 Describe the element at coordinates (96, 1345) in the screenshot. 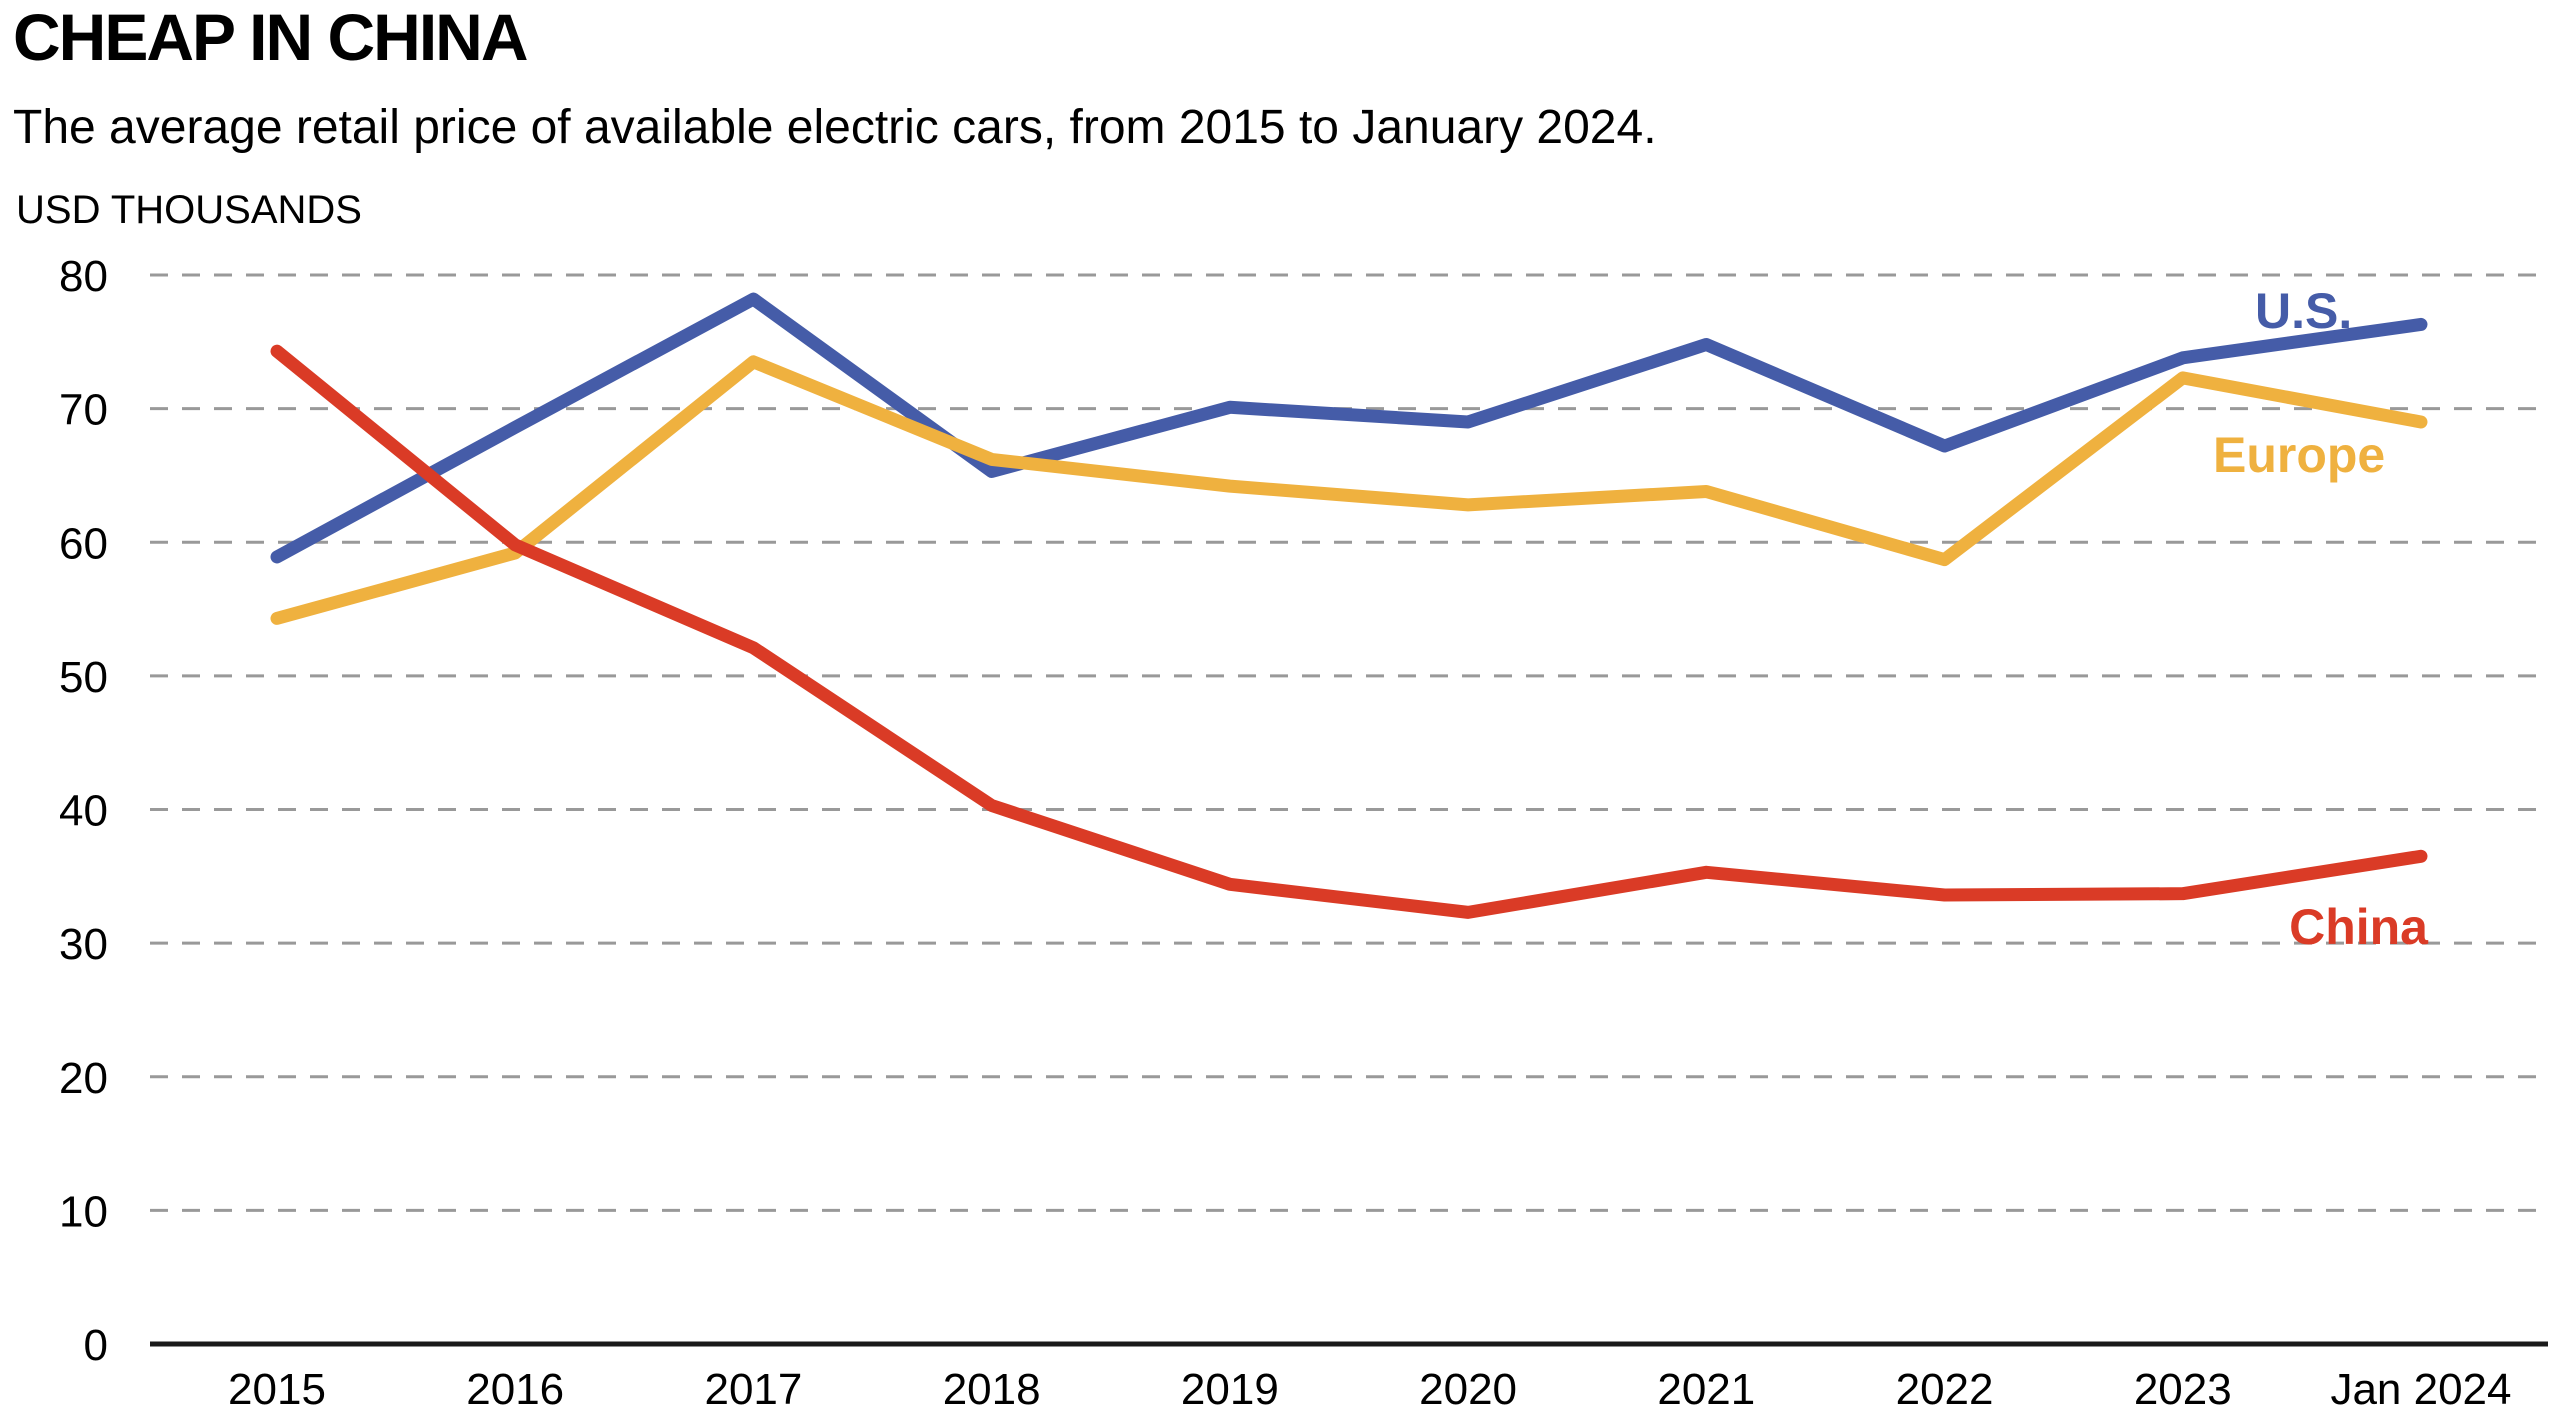

I see `y-tick-label-0: 0` at that location.